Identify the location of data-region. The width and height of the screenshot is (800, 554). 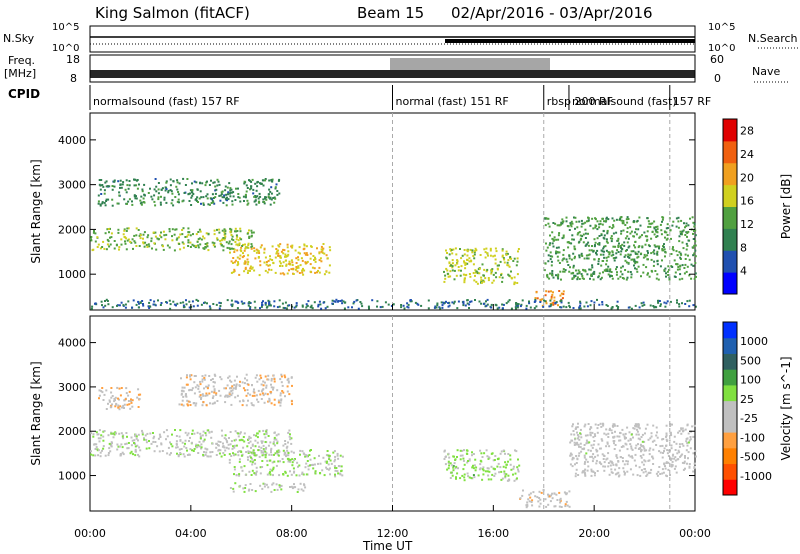
(633, 450).